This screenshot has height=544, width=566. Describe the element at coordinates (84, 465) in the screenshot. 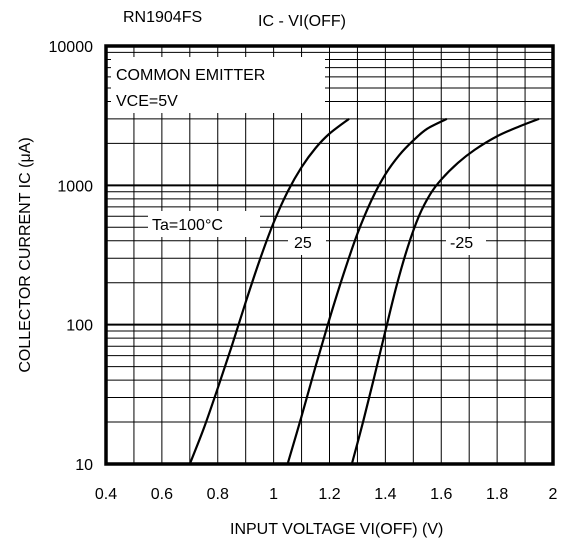

I see `y-tick-label: 10` at that location.